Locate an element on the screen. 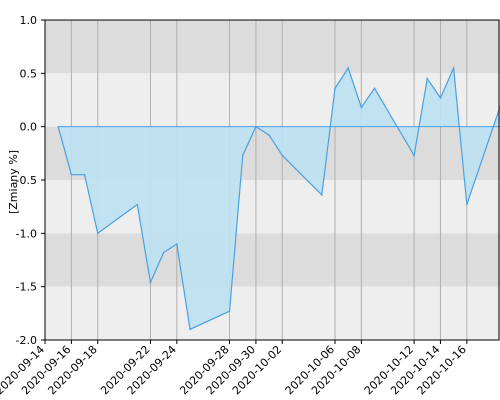 The image size is (500, 400). y-tick-label: 0.5 is located at coordinates (29, 73).